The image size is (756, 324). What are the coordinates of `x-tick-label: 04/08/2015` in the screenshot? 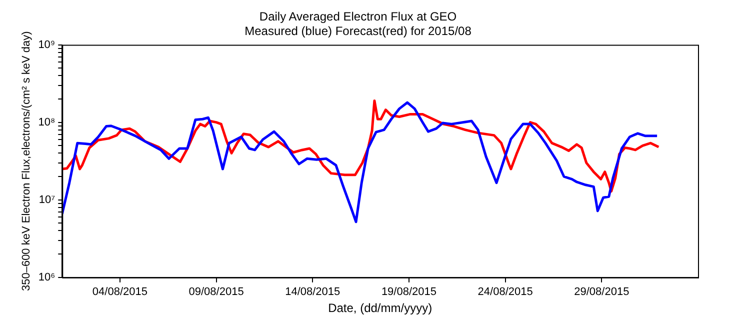 It's located at (120, 292).